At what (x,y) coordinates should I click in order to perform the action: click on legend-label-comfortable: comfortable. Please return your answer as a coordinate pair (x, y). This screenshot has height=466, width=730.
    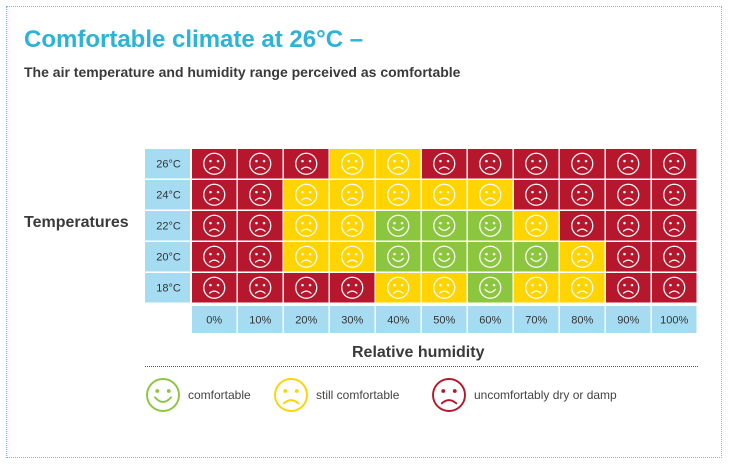
    Looking at the image, I should click on (219, 395).